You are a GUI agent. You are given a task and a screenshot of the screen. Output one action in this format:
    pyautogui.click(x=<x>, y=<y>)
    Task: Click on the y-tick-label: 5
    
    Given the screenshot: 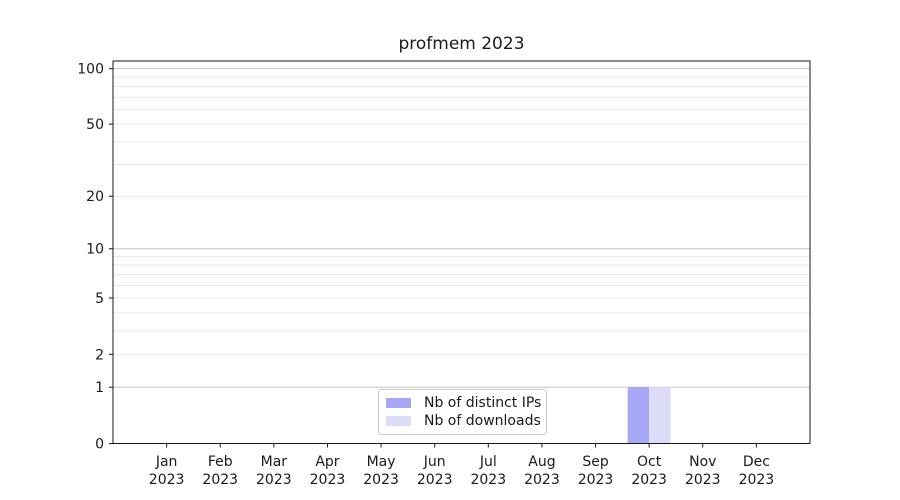 What is the action you would take?
    pyautogui.click(x=99, y=299)
    